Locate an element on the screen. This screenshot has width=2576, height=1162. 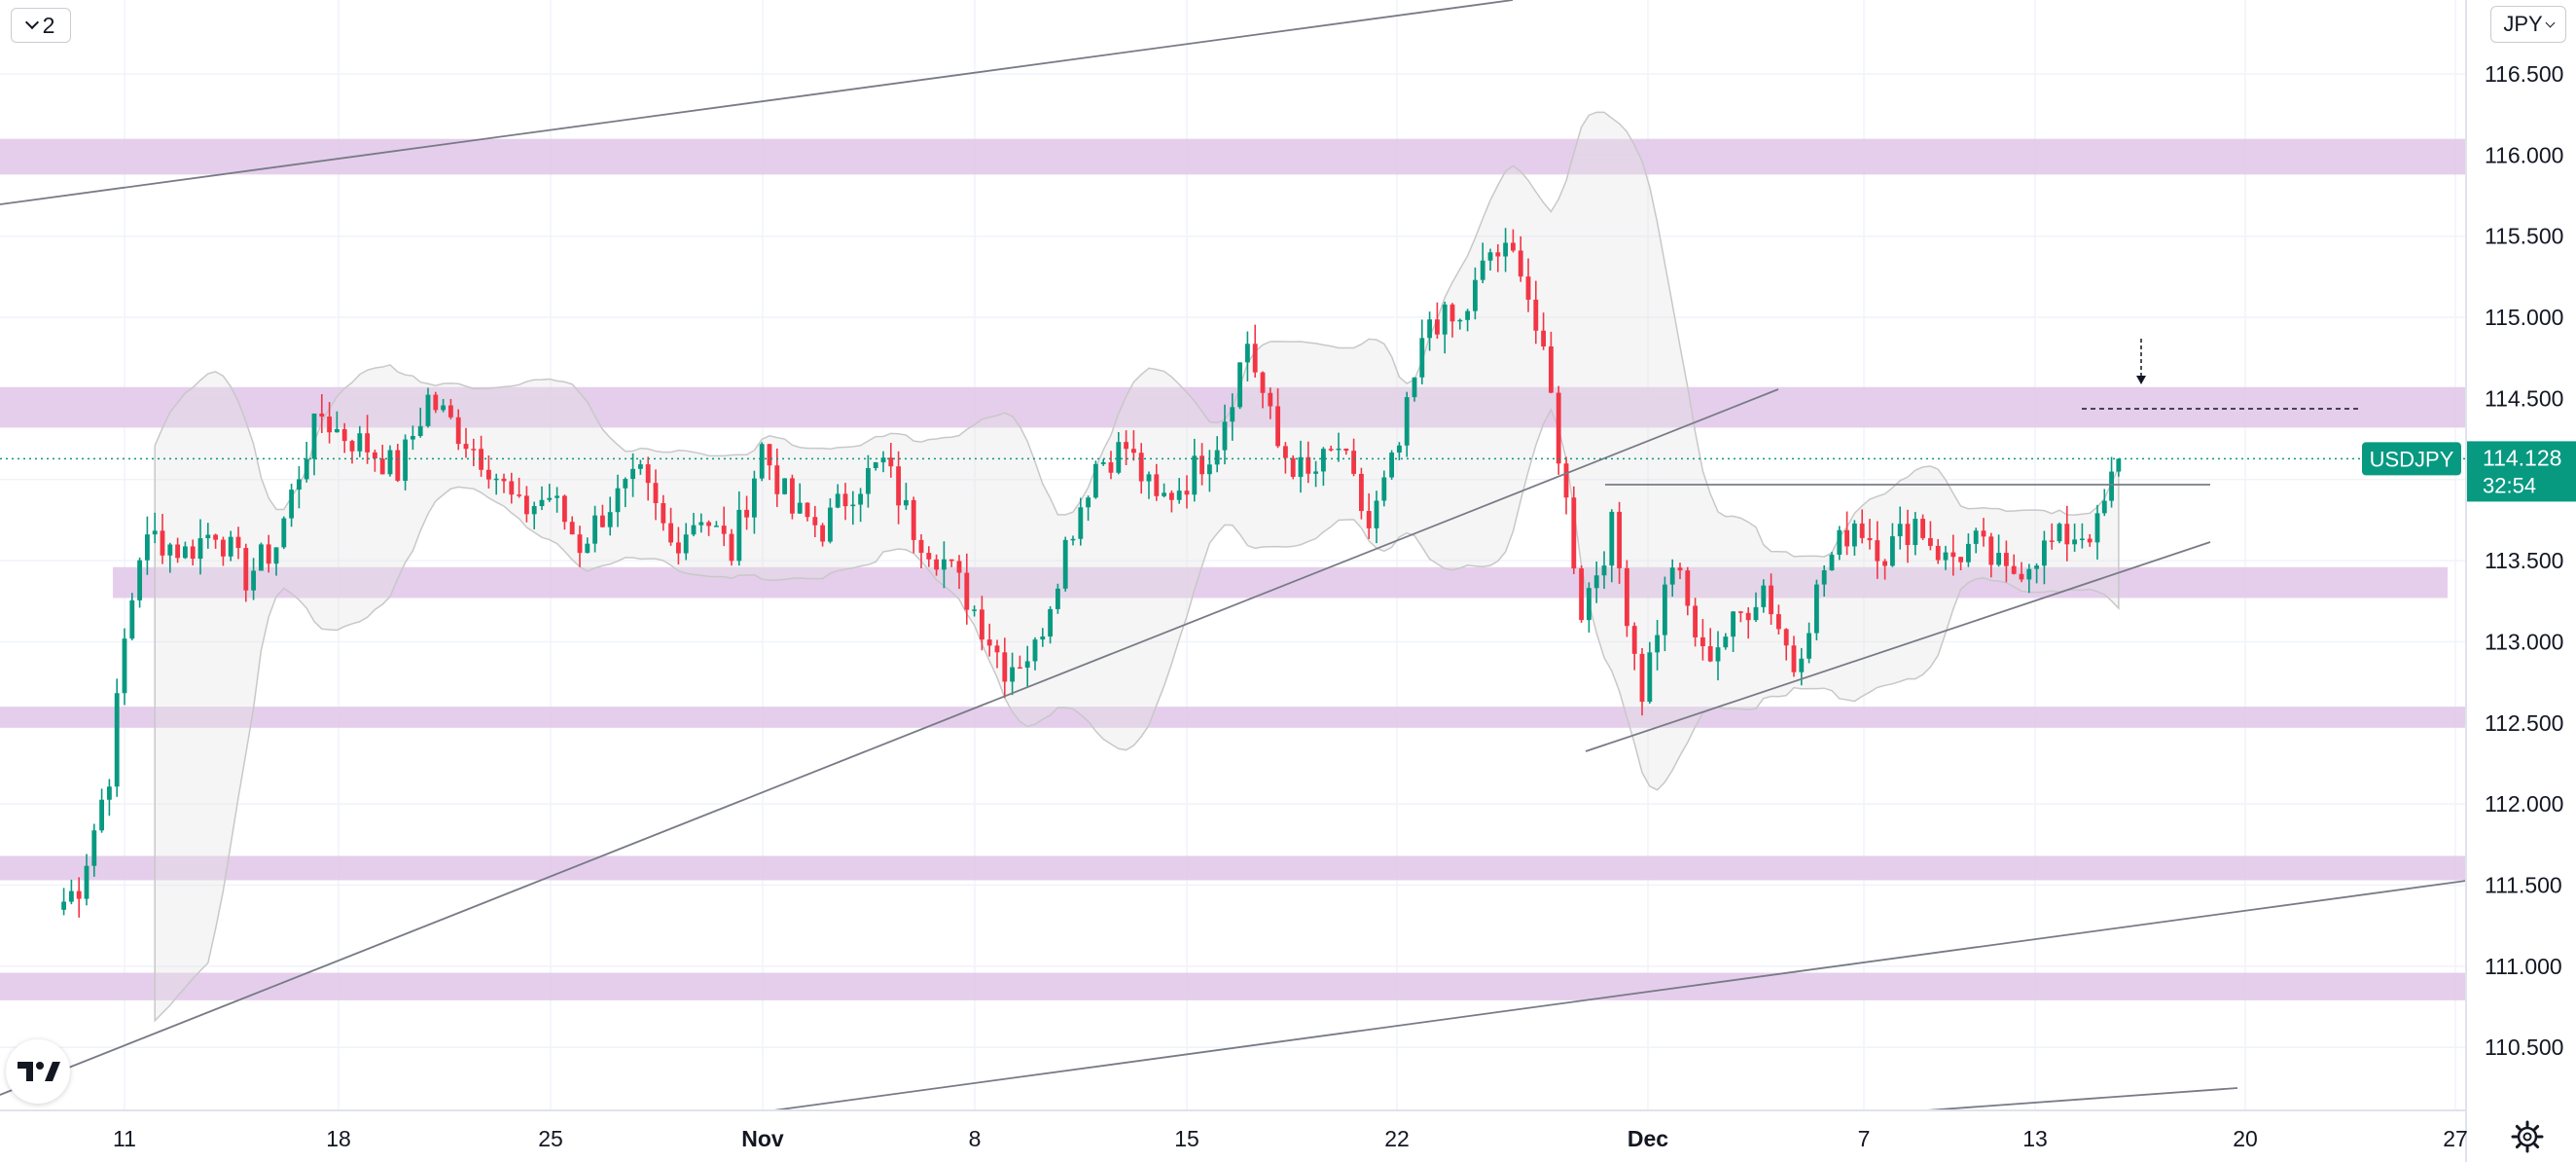
time-tick-label: 11 is located at coordinates (124, 1138).